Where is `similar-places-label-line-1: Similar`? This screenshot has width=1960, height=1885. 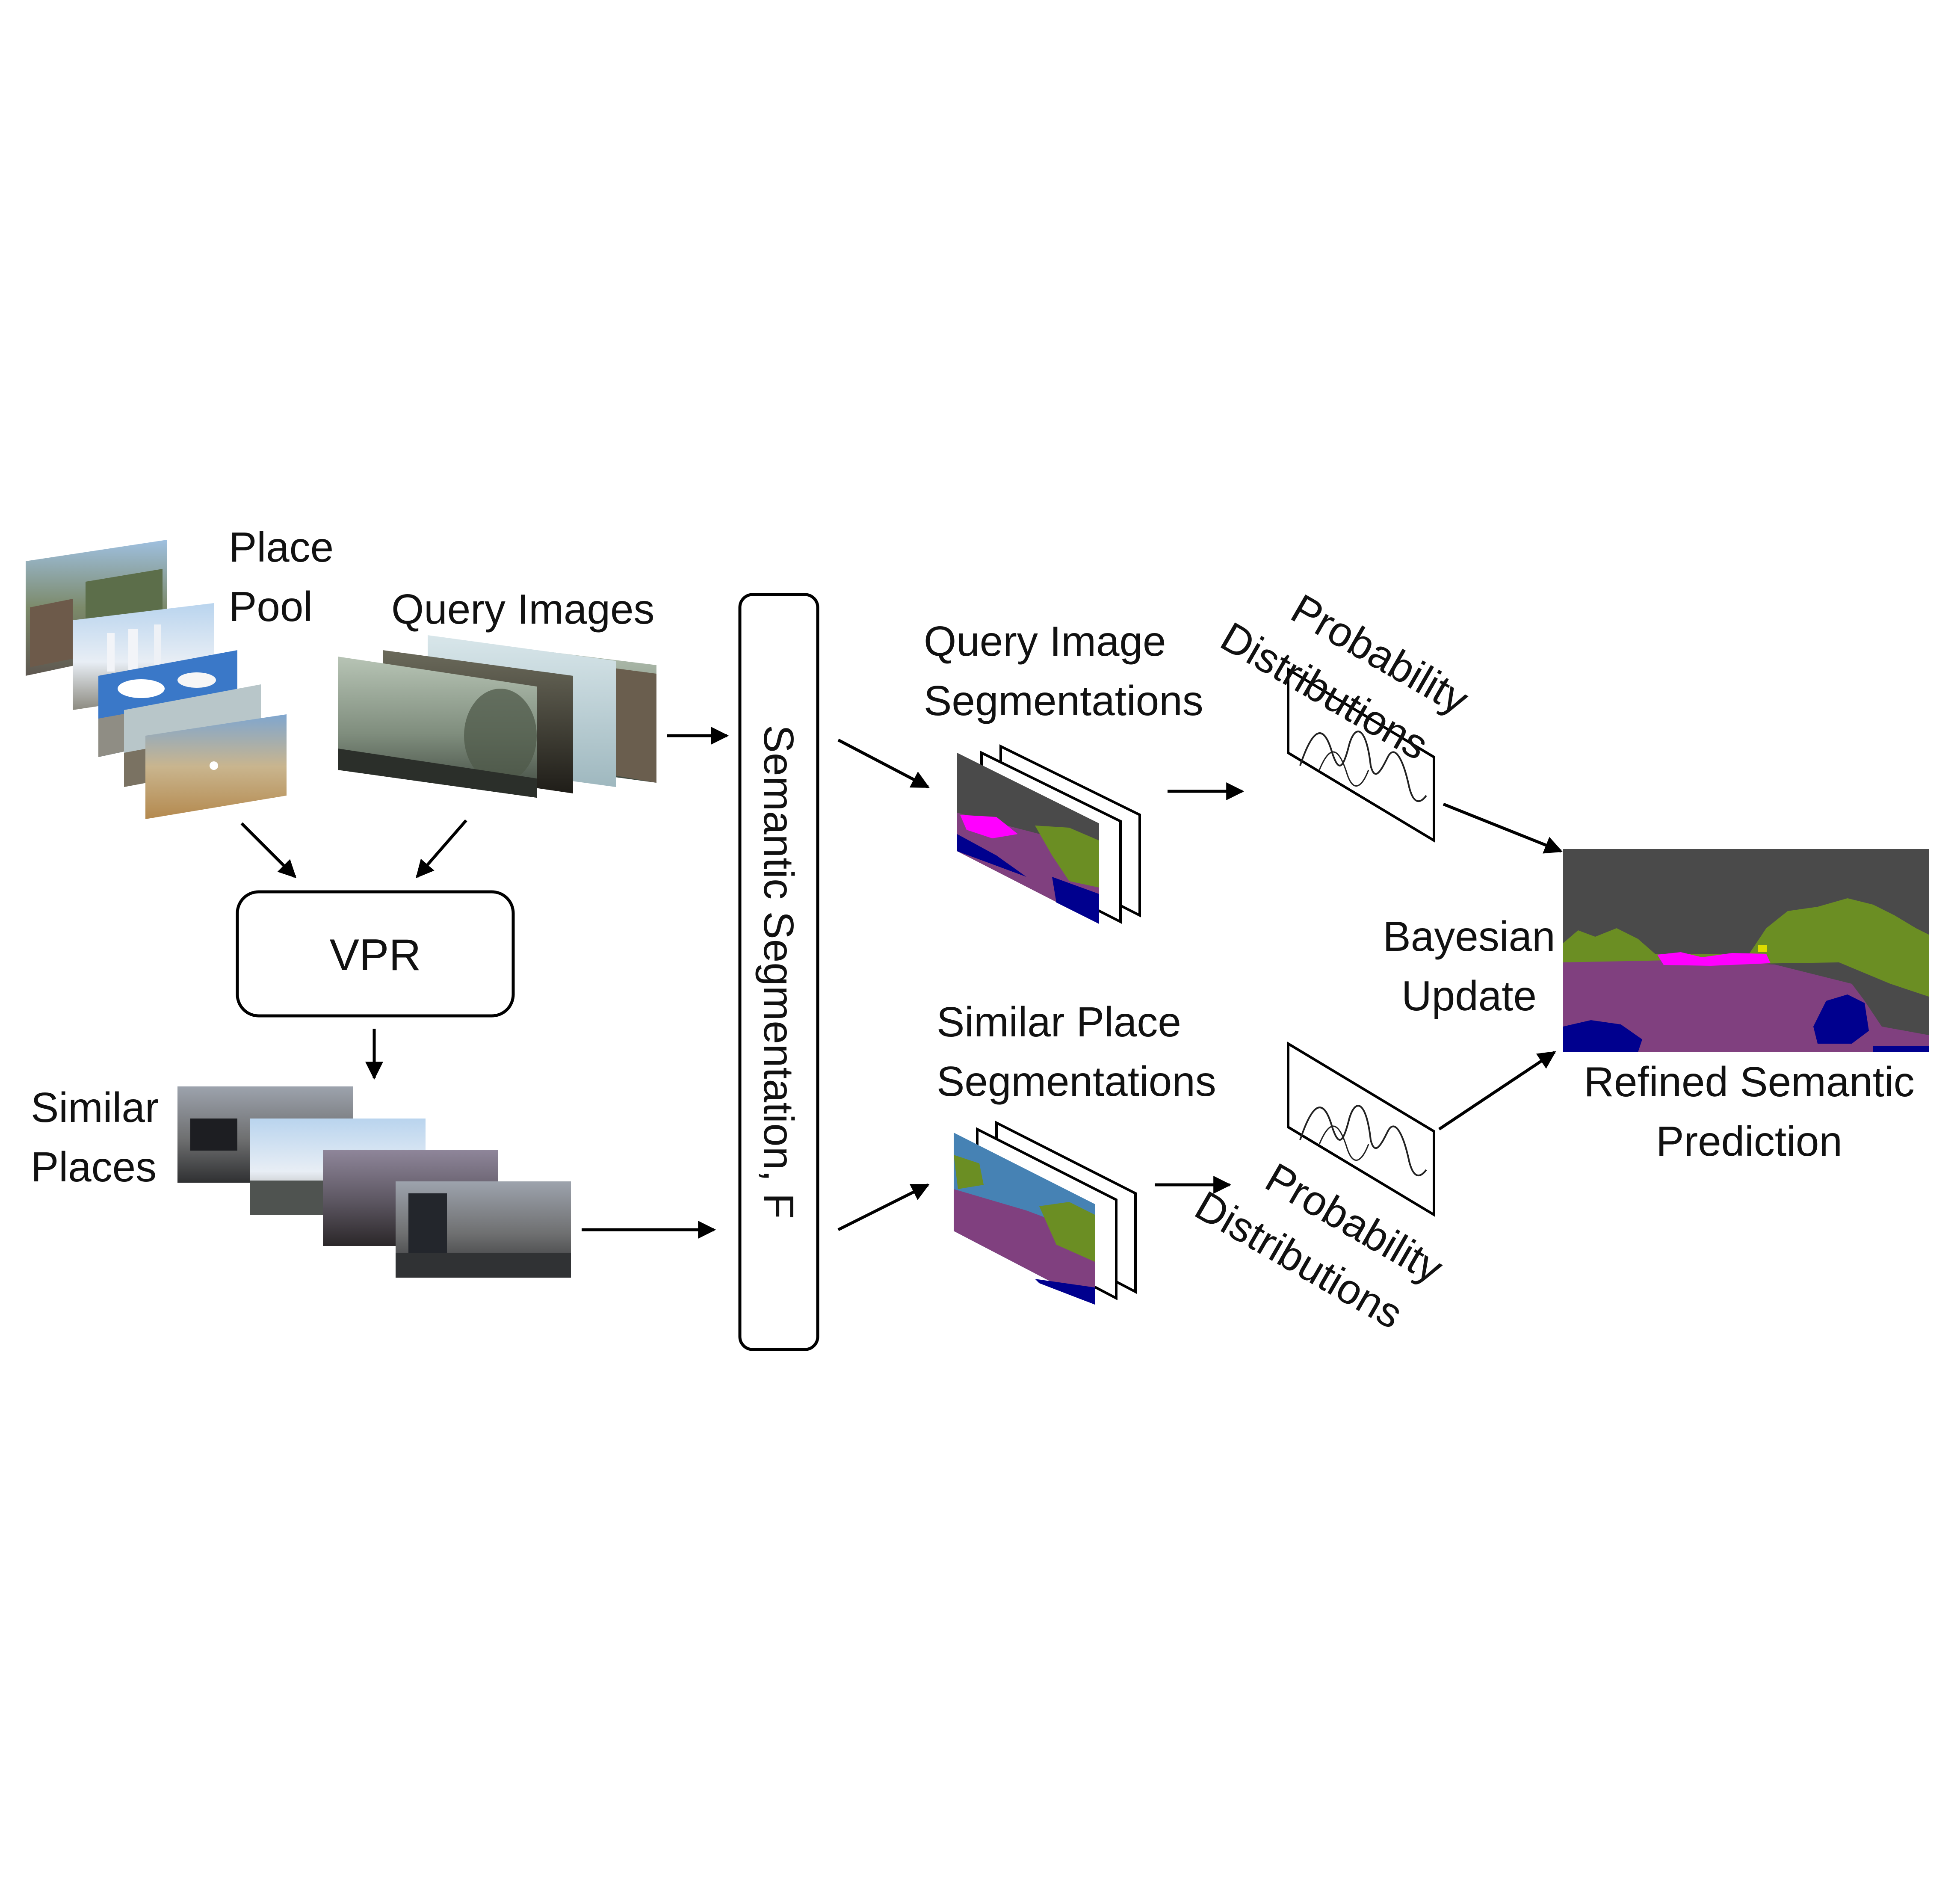 similar-places-label-line-1: Similar is located at coordinates (95, 1107).